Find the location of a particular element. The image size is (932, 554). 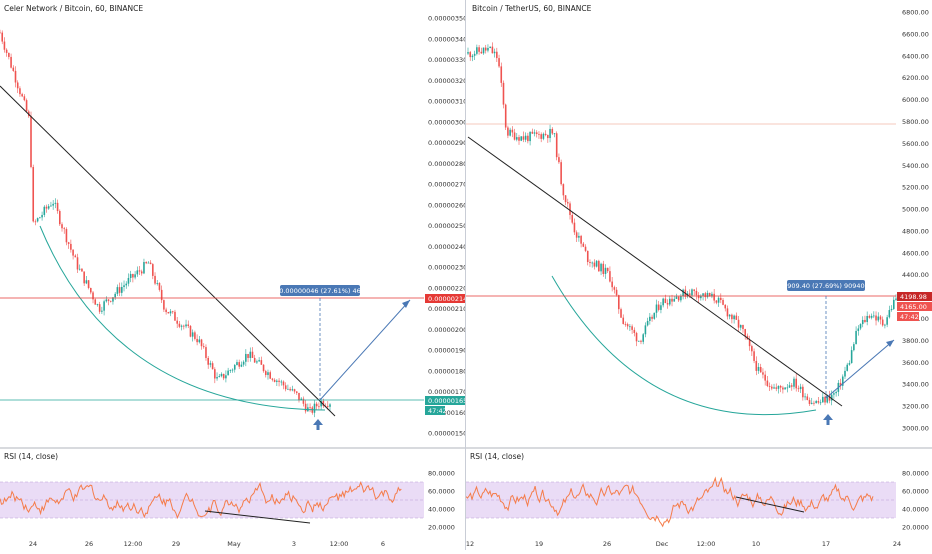

price-tag-green-text: 0.00000165 is located at coordinates (447, 401).